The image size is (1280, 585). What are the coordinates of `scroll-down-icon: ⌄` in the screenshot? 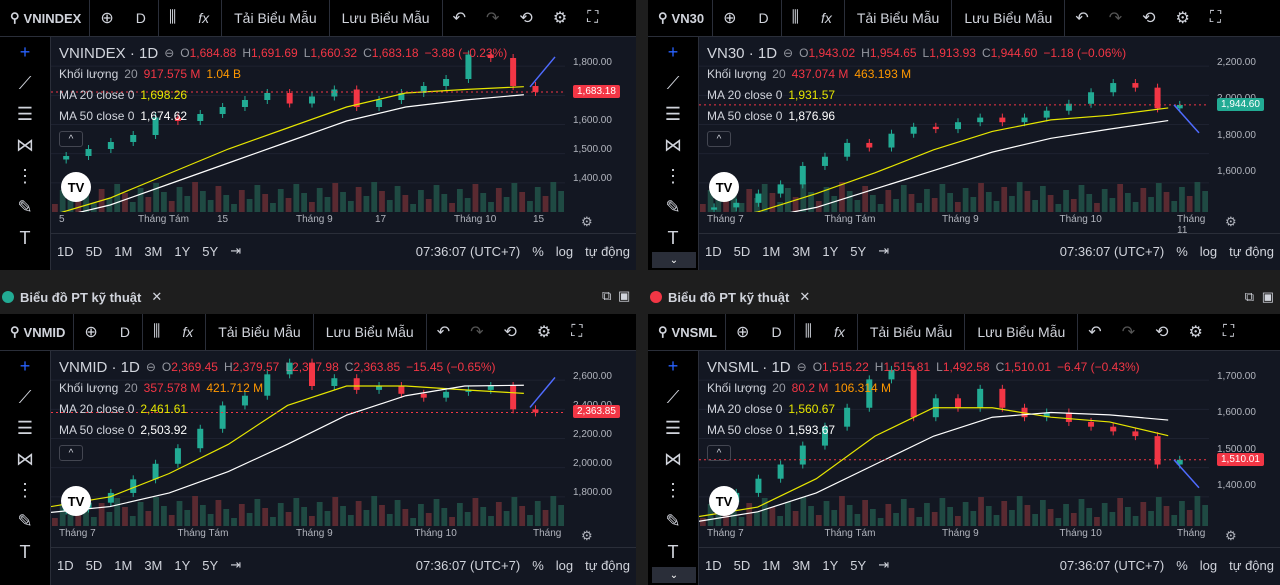 It's located at (674, 575).